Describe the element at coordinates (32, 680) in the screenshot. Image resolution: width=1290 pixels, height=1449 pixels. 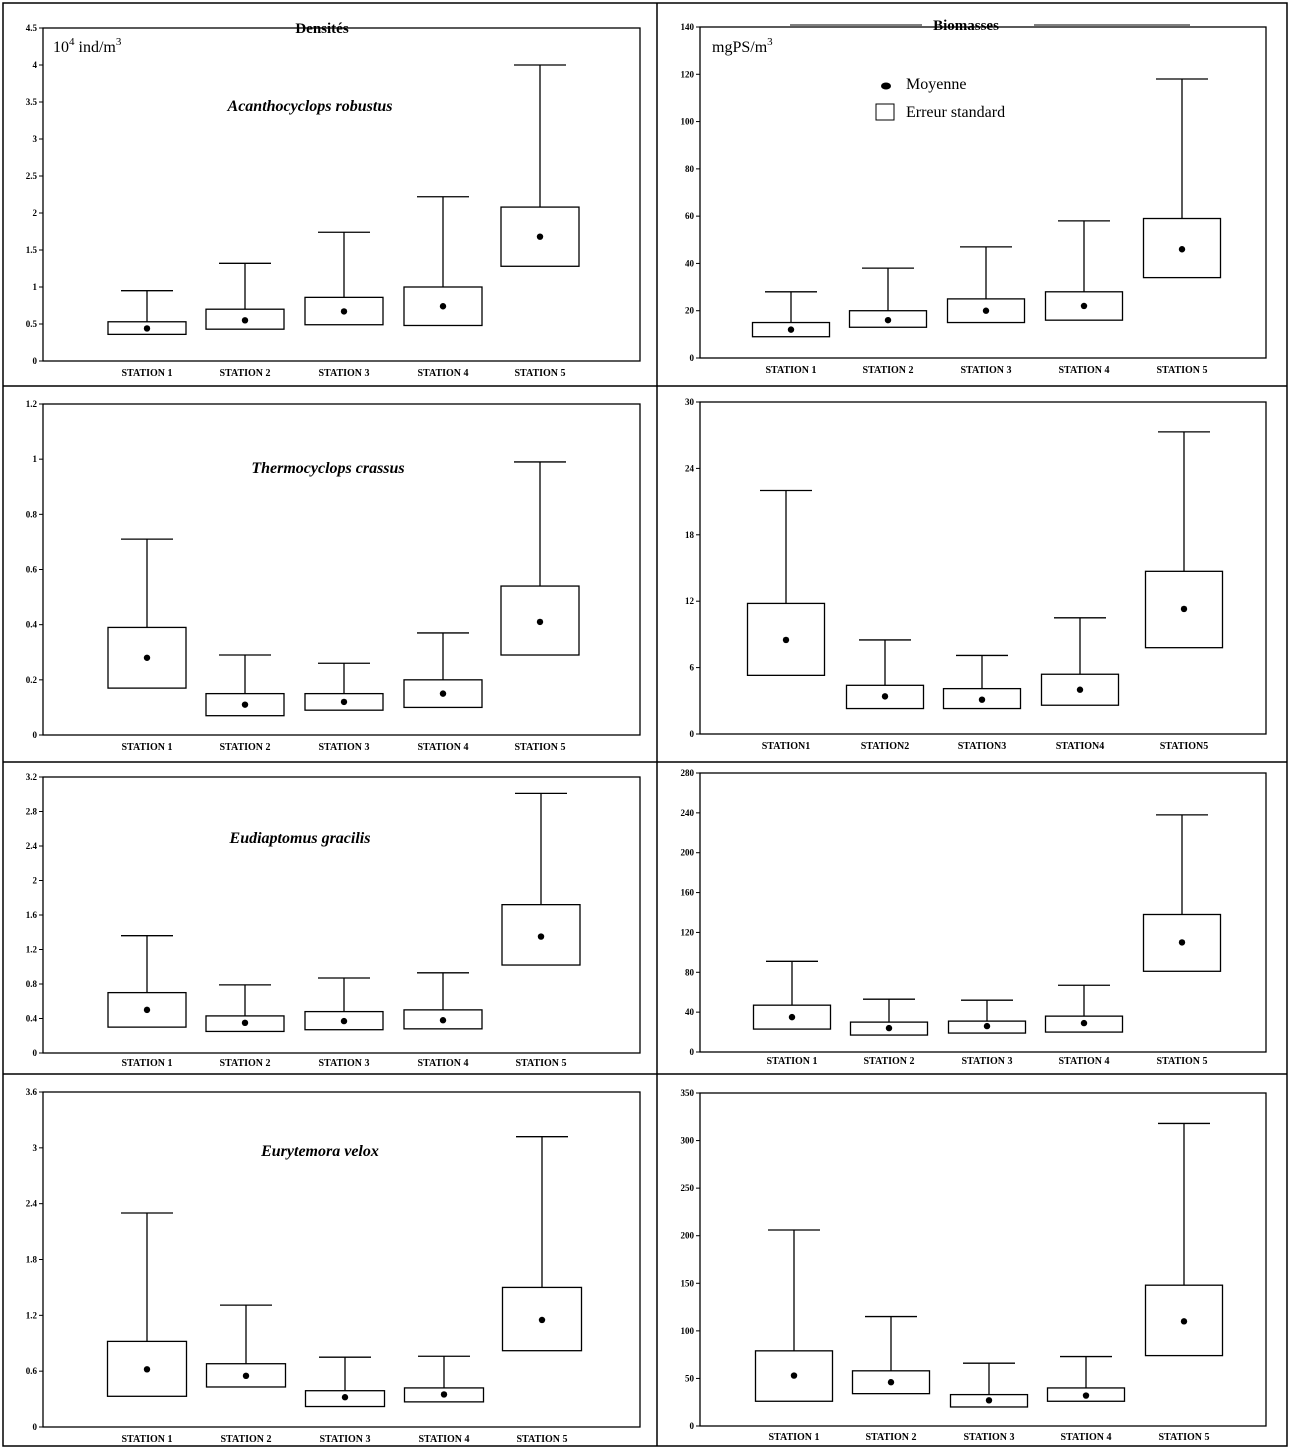
I see `y-tick-label: 0.2` at that location.